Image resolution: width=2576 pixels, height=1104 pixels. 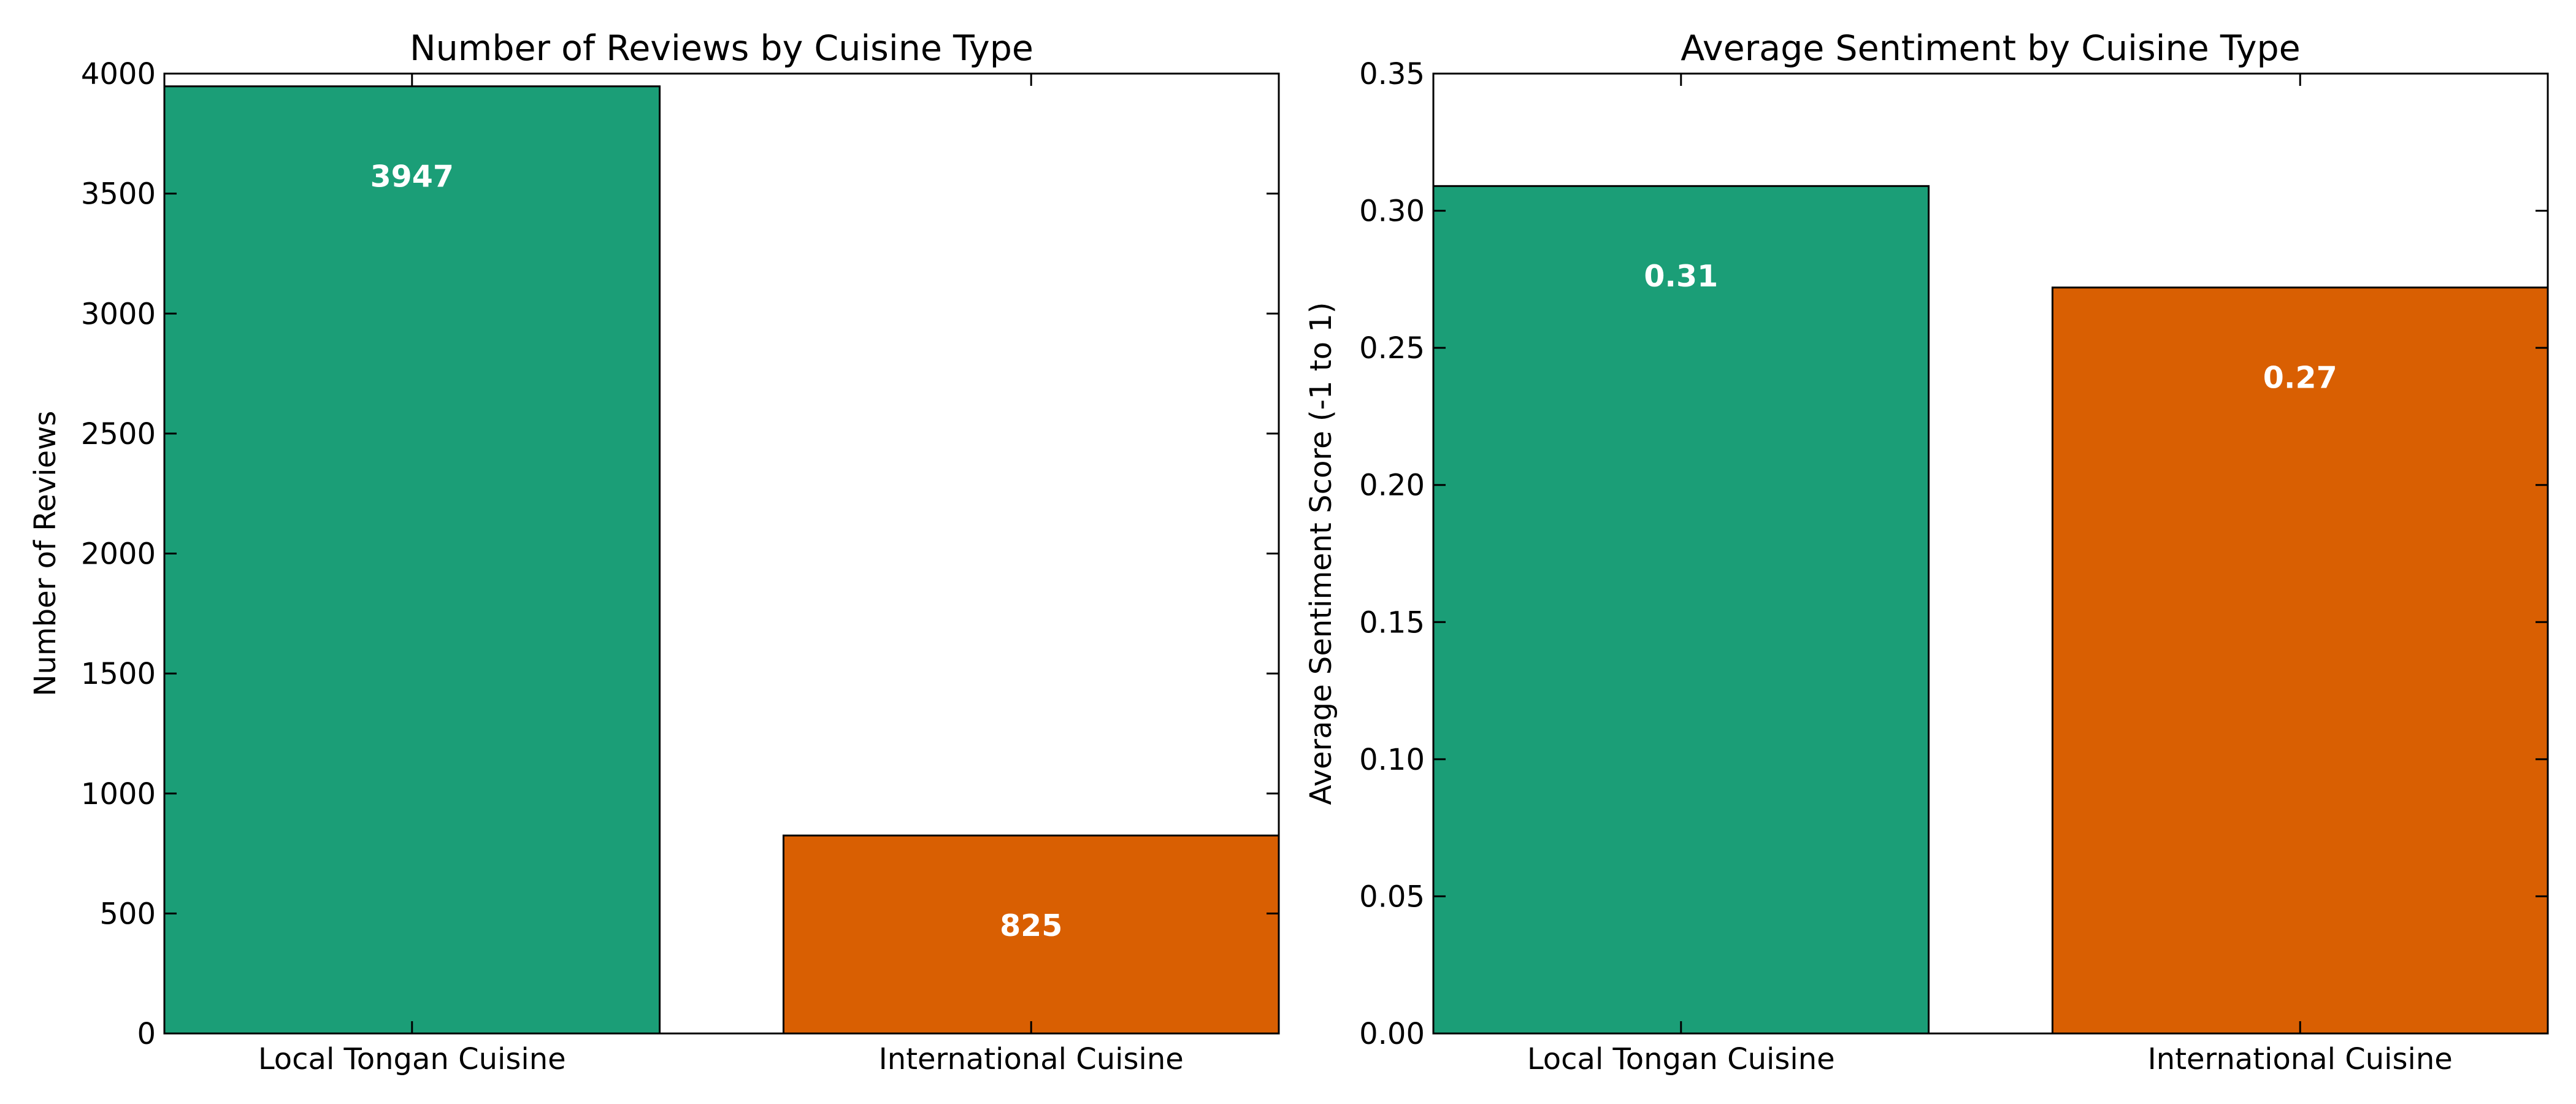 What do you see at coordinates (118, 554) in the screenshot?
I see `y-tick-label: 2000` at bounding box center [118, 554].